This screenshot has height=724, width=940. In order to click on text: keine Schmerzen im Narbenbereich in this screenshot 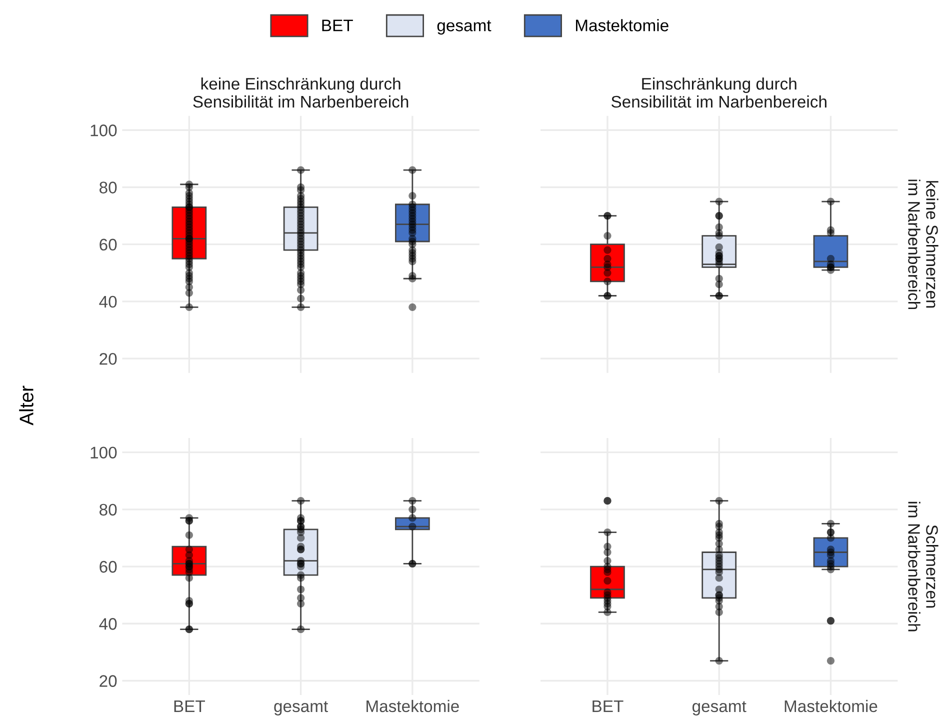, I will do `click(923, 245)`.